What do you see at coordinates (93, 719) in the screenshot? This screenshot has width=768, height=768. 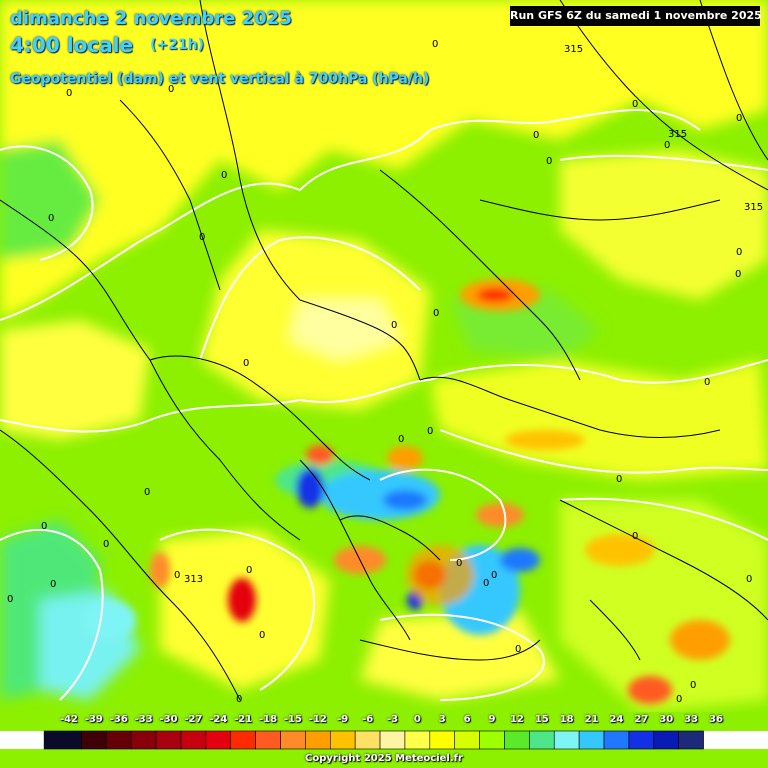 I see `legend-tick-label: -39` at bounding box center [93, 719].